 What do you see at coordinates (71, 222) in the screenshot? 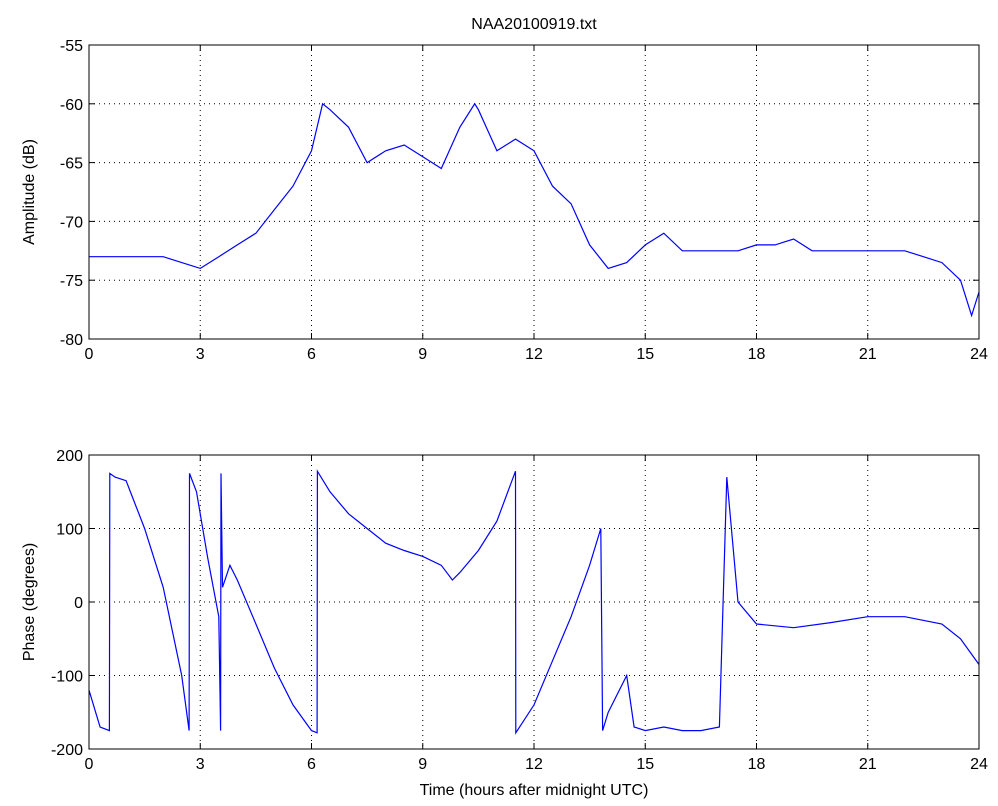
I see `y-tick-label: -70` at bounding box center [71, 222].